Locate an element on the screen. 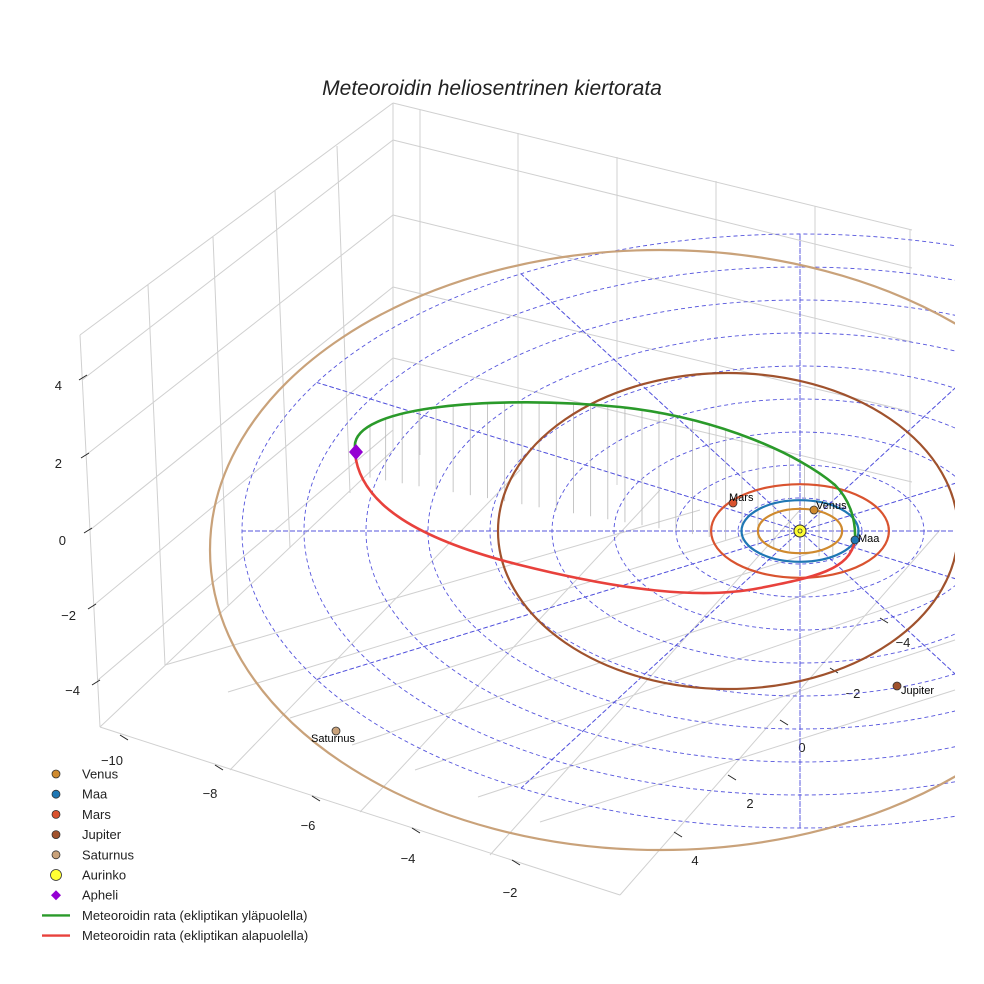 This screenshot has height=984, width=984. legend-label: Aurinko is located at coordinates (104, 875).